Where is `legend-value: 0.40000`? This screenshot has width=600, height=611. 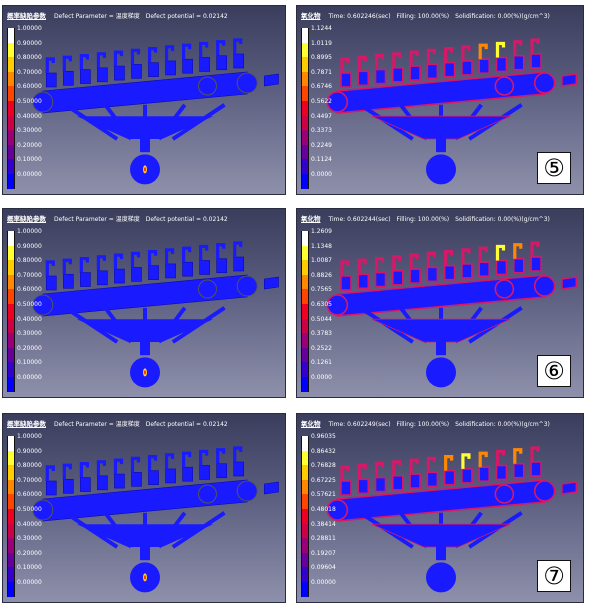
legend-value: 0.40000 is located at coordinates (29, 319).